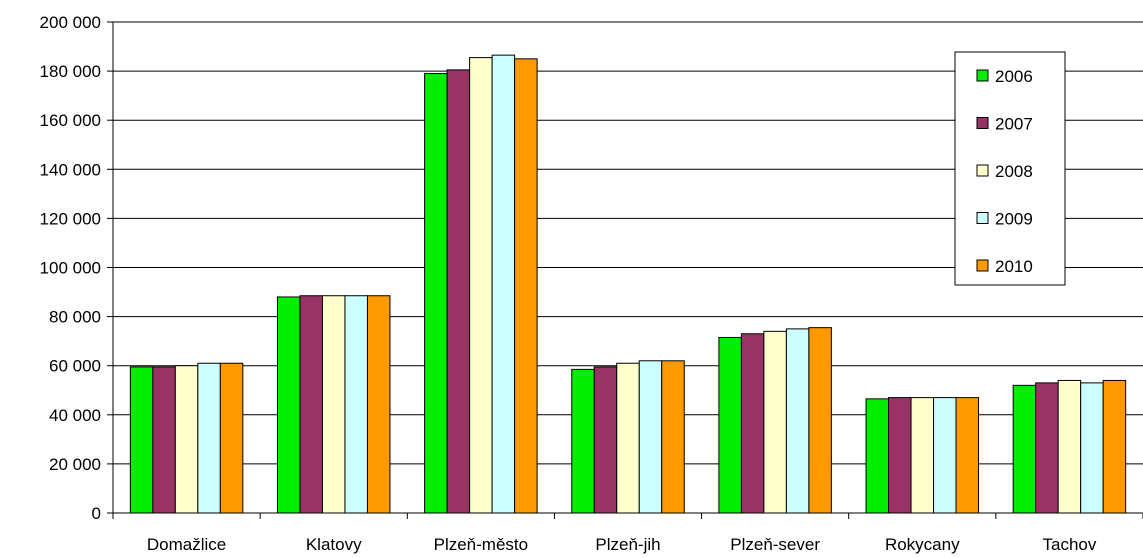  Describe the element at coordinates (186, 544) in the screenshot. I see `category-label: Domažlice` at that location.